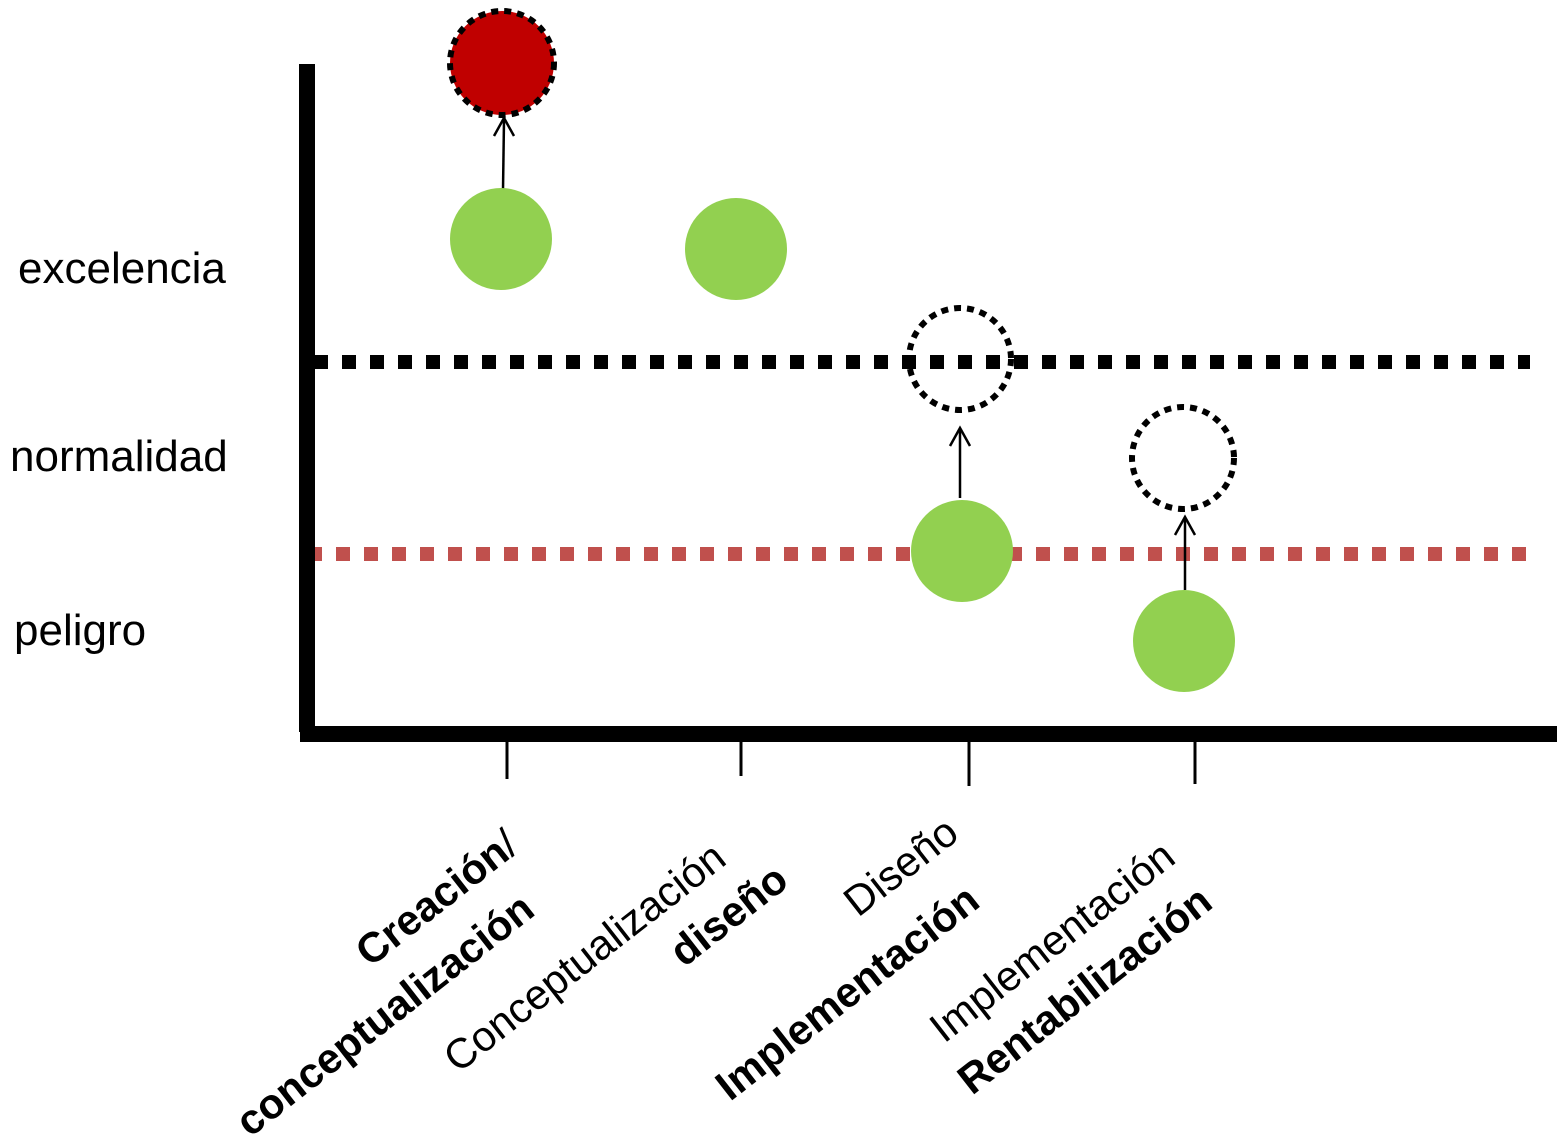 The image size is (1557, 1139). Describe the element at coordinates (80, 630) in the screenshot. I see `y-label-peligro: peligro` at that location.